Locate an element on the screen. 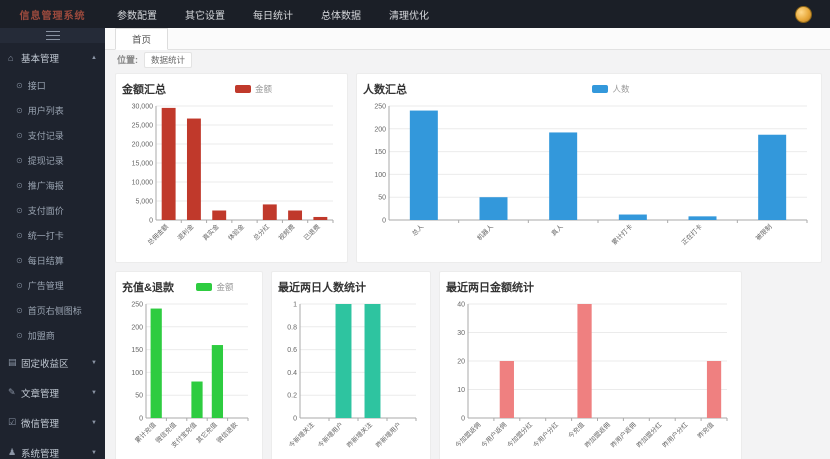  sidebar-section-header: ♟ 系统管理 ▼ is located at coordinates (52, 448).